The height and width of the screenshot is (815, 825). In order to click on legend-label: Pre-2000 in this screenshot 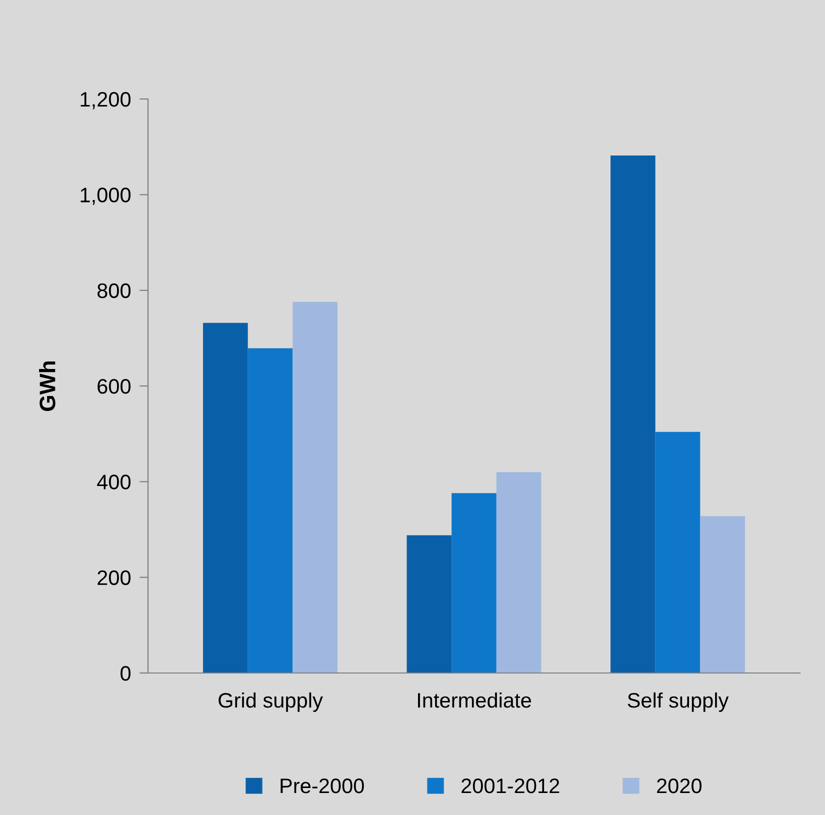, I will do `click(322, 786)`.